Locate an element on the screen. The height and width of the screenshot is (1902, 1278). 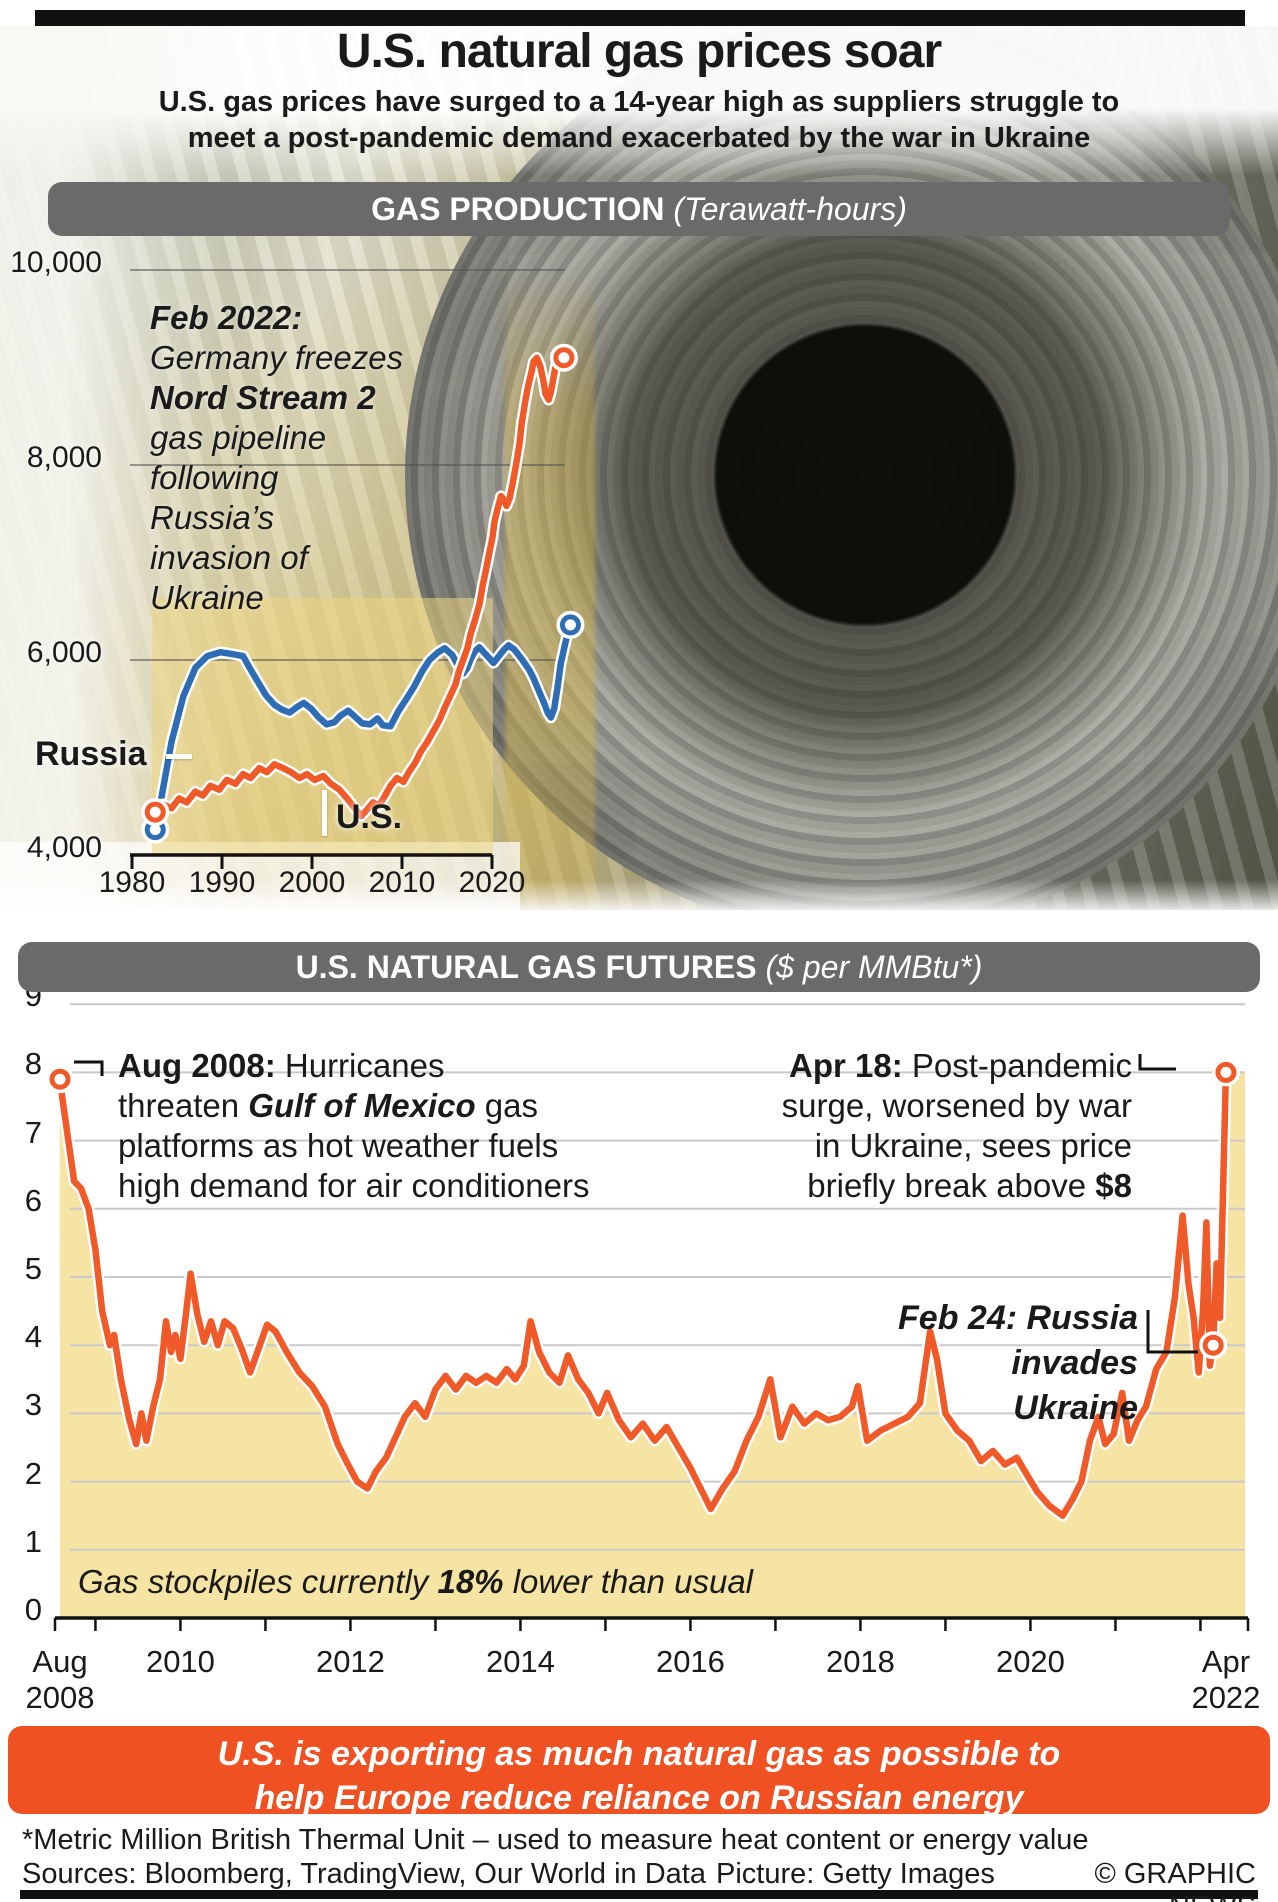
futures-x-tick-2020: 2020 is located at coordinates (1030, 1661).